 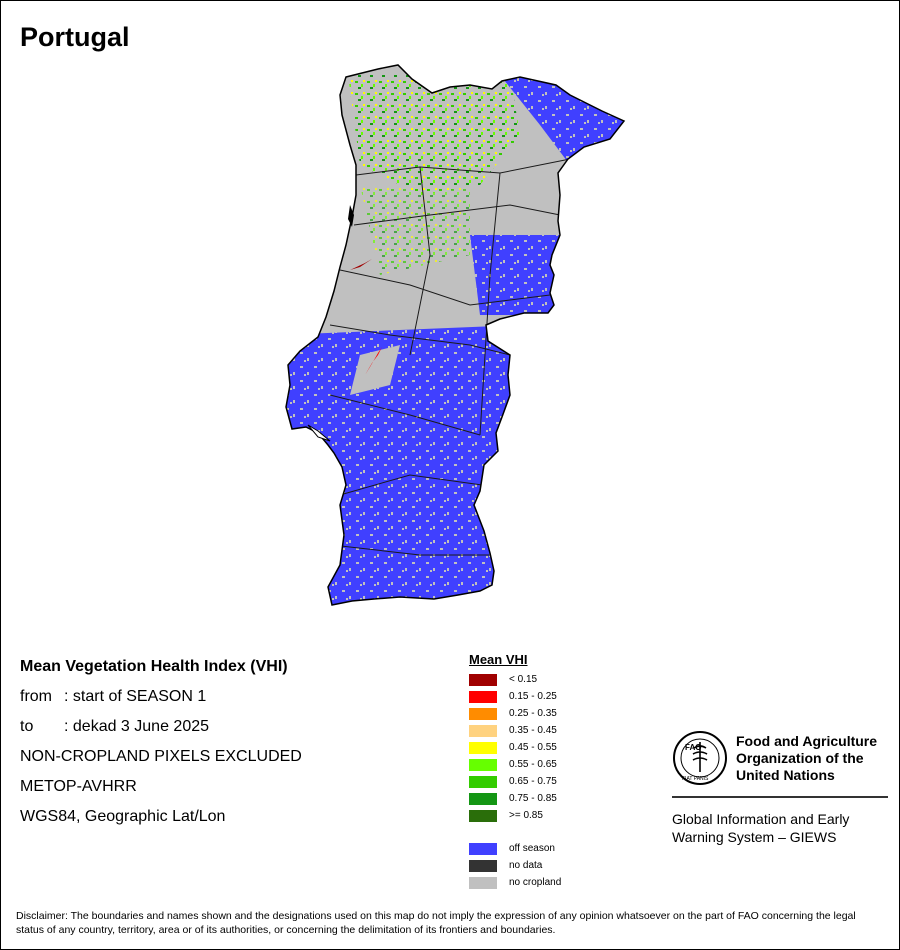 What do you see at coordinates (434, 135) in the screenshot?
I see `north-vegetation-area` at bounding box center [434, 135].